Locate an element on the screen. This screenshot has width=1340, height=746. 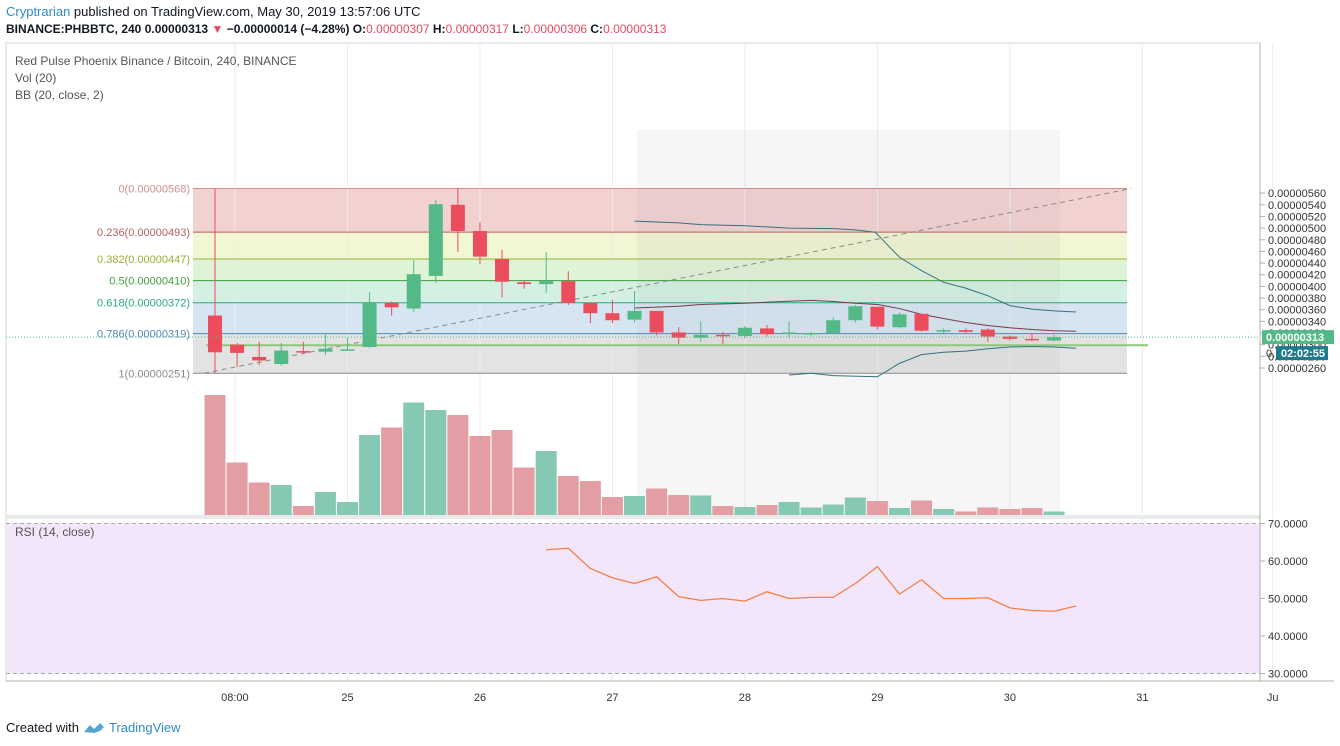
rsi-tick-label: 60.0000 is located at coordinates (1288, 562).